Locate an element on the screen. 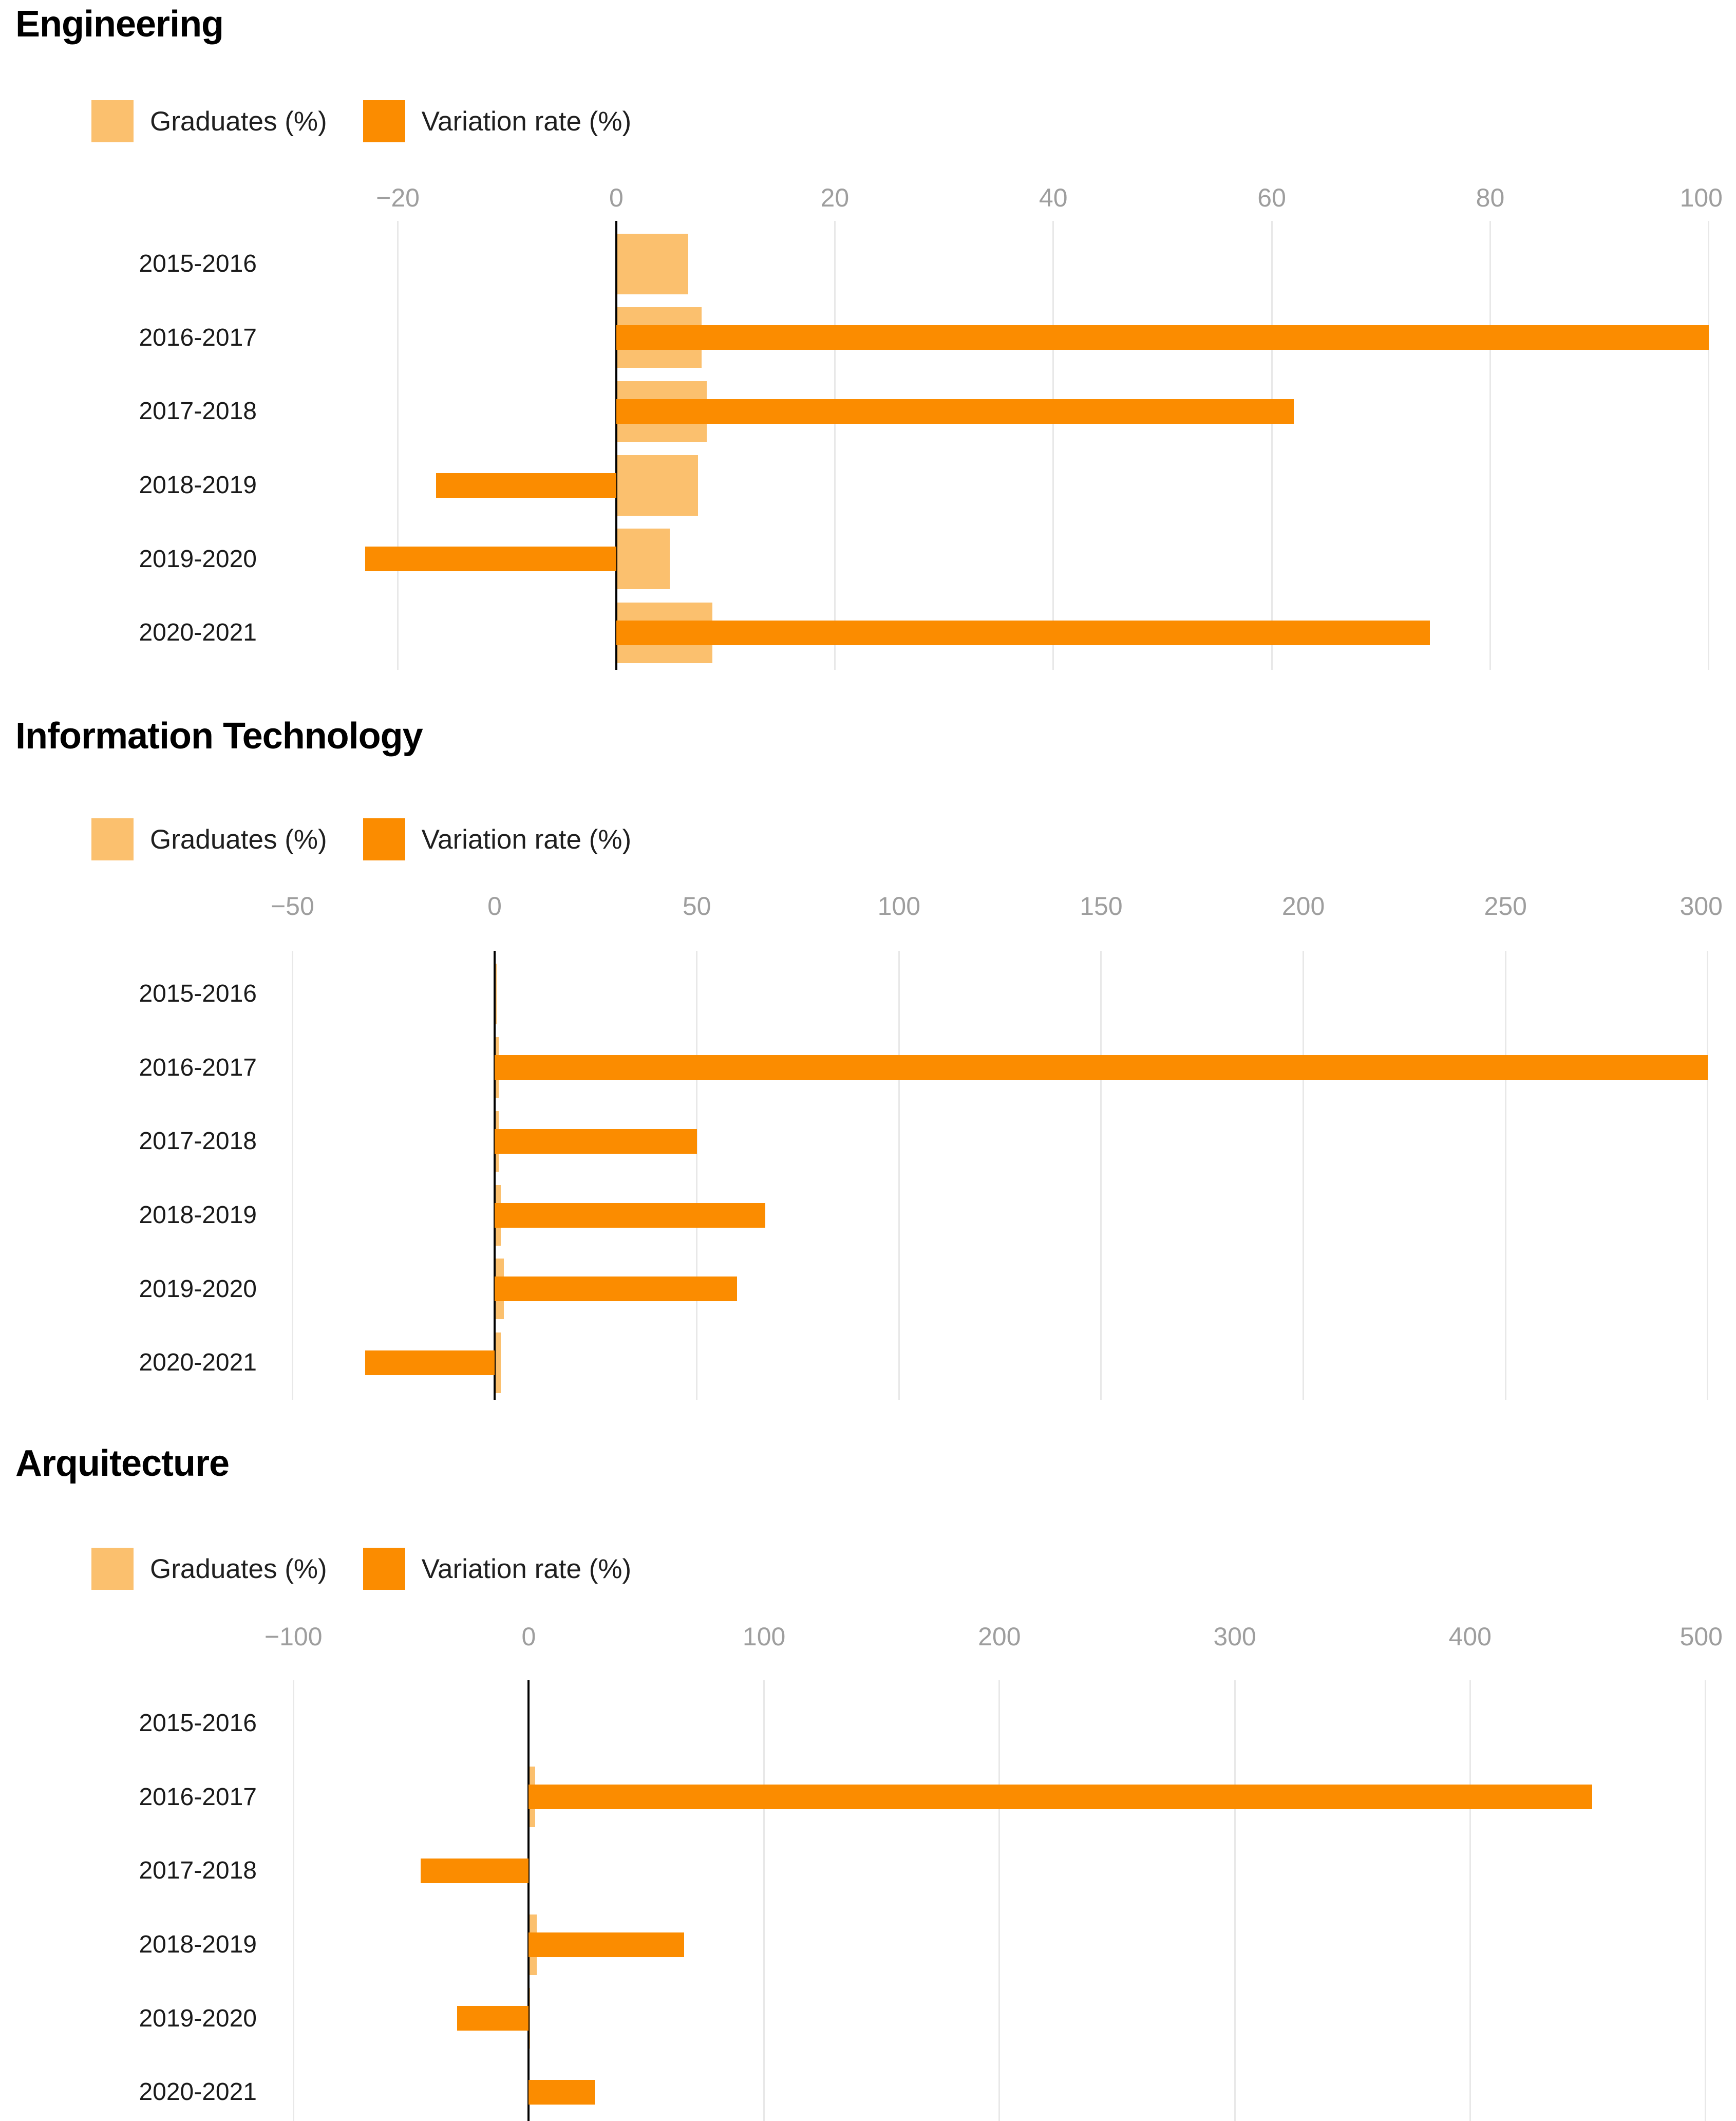 The height and width of the screenshot is (2121, 1736). x-axis-tick-label: 500 is located at coordinates (1701, 1636).